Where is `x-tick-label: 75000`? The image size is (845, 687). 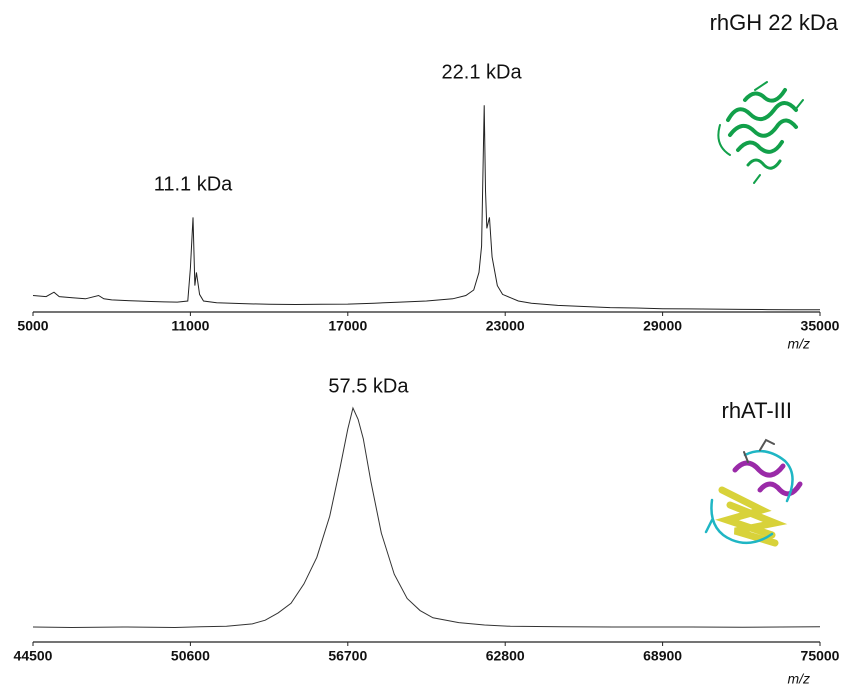
x-tick-label: 75000 is located at coordinates (820, 656).